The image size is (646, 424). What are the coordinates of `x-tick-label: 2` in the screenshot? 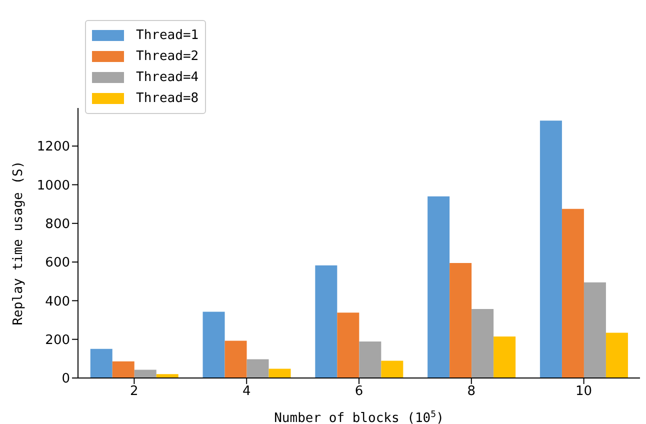 It's located at (134, 392).